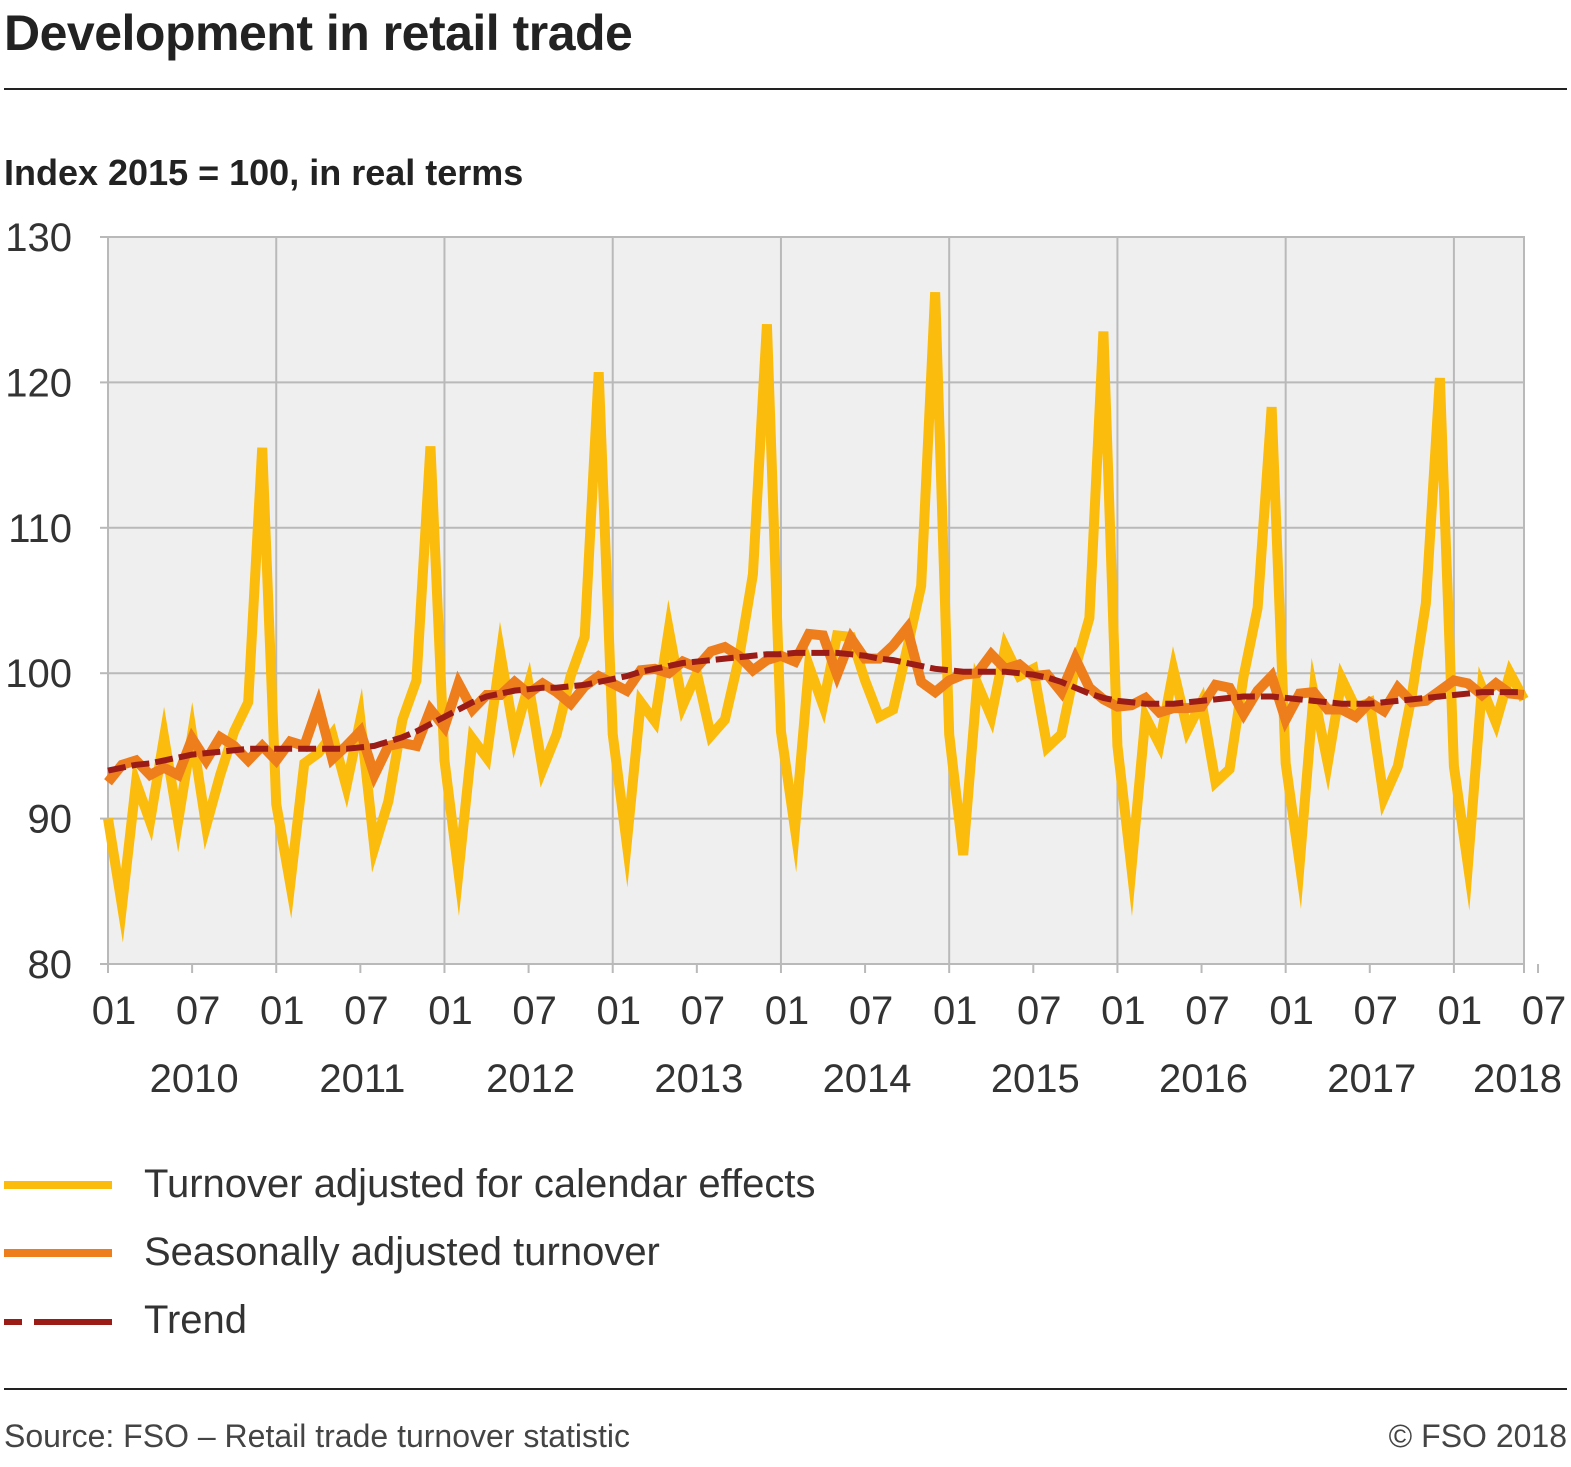 This screenshot has height=1467, width=1571. I want to click on year-label: 2011, so click(362, 1079).